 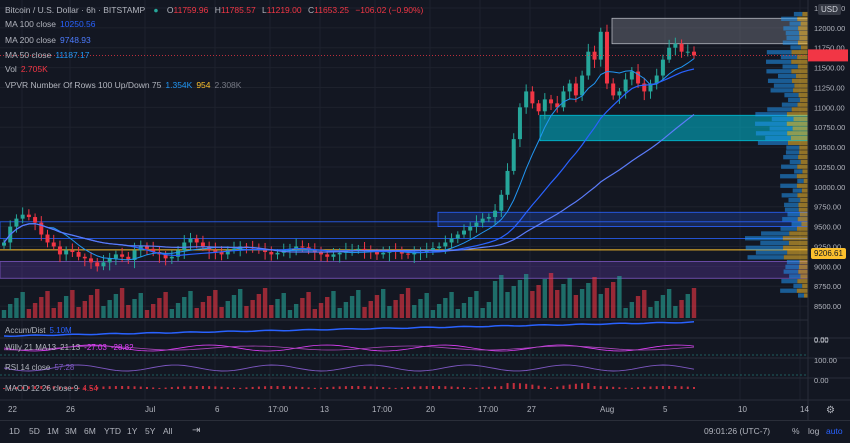 I want to click on symbol-title: Bitcoin / U.S. Dollar · 6h · BITSTAMP, so click(x=75, y=10).